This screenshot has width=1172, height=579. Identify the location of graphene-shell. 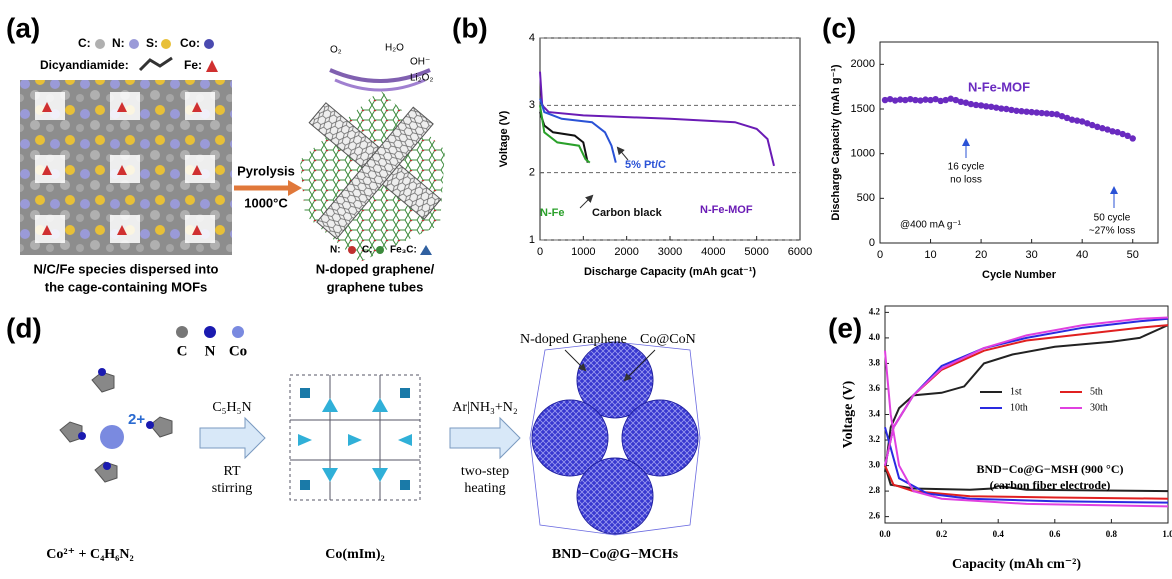
(615, 438).